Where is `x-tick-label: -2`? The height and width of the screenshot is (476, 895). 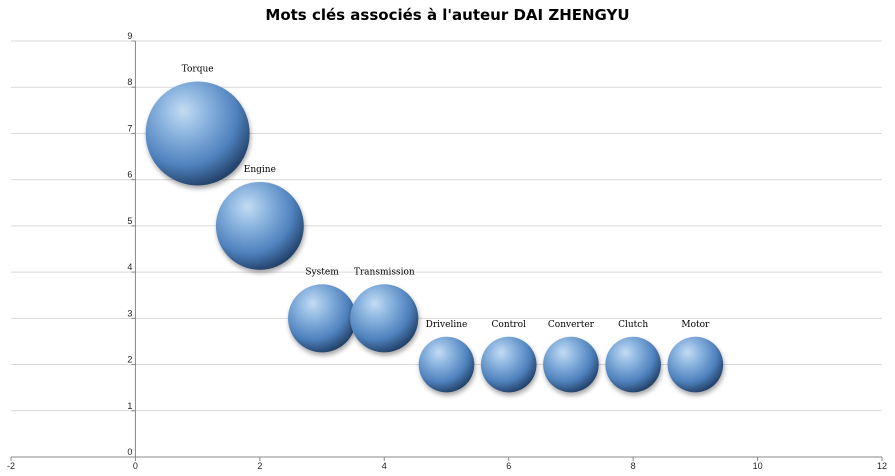
x-tick-label: -2 is located at coordinates (11, 466).